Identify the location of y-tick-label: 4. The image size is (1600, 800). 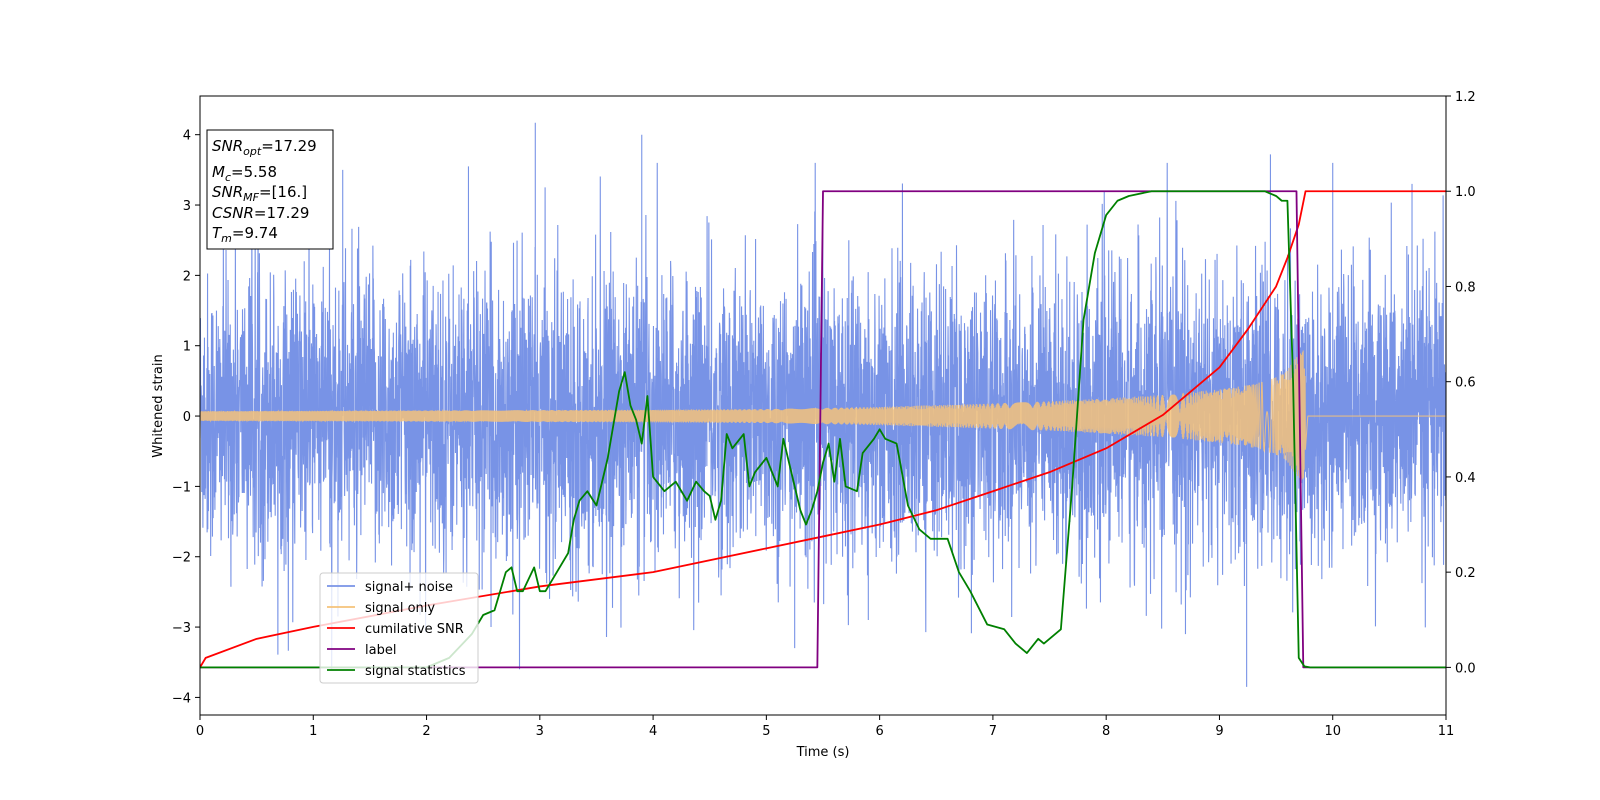
(187, 136).